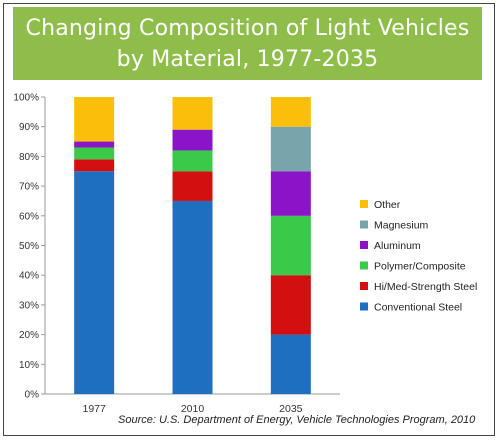 The image size is (500, 441). What do you see at coordinates (418, 308) in the screenshot?
I see `legend-label: Conventional Steel` at bounding box center [418, 308].